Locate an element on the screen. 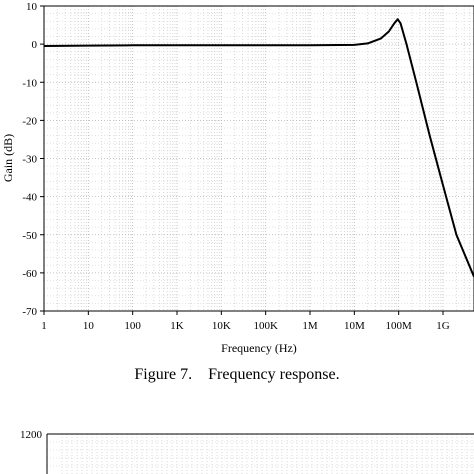  y-tick-label: 0 is located at coordinates (35, 45).